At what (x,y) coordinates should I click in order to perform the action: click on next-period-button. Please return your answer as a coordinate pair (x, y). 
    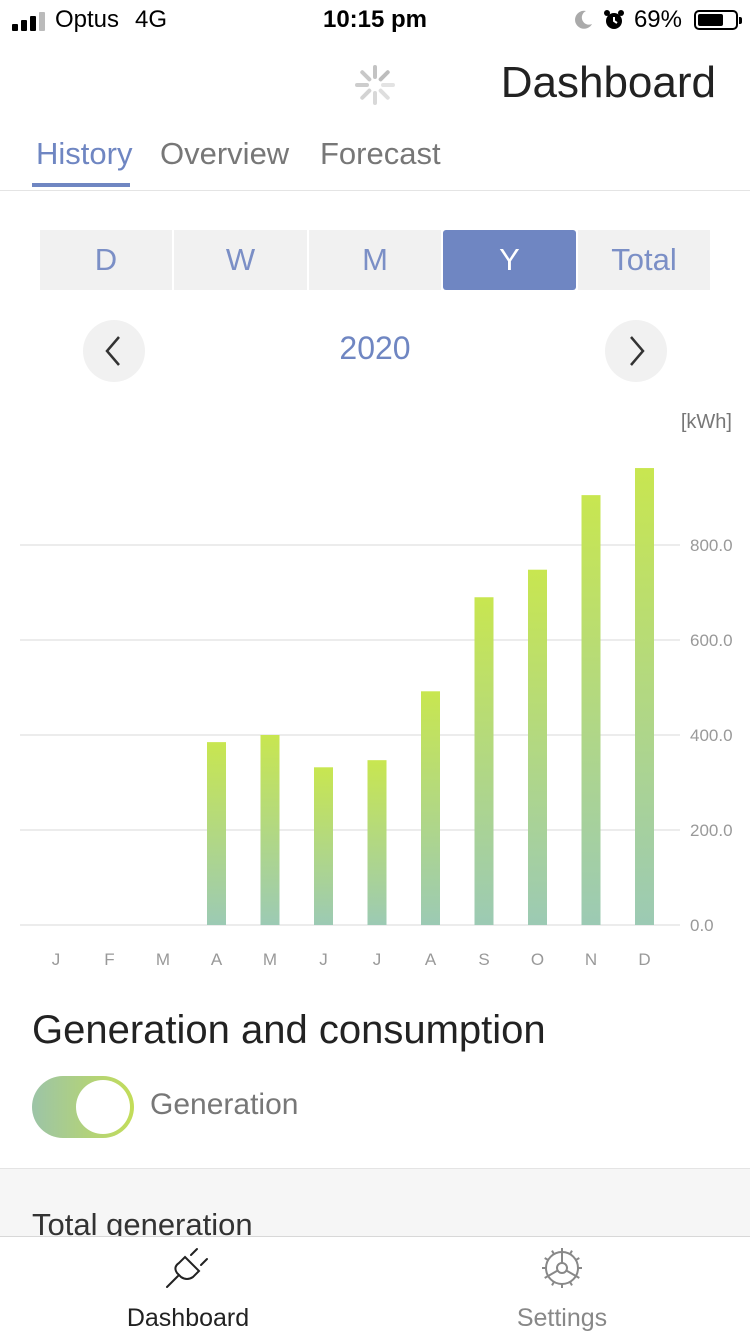
    Looking at the image, I should click on (636, 351).